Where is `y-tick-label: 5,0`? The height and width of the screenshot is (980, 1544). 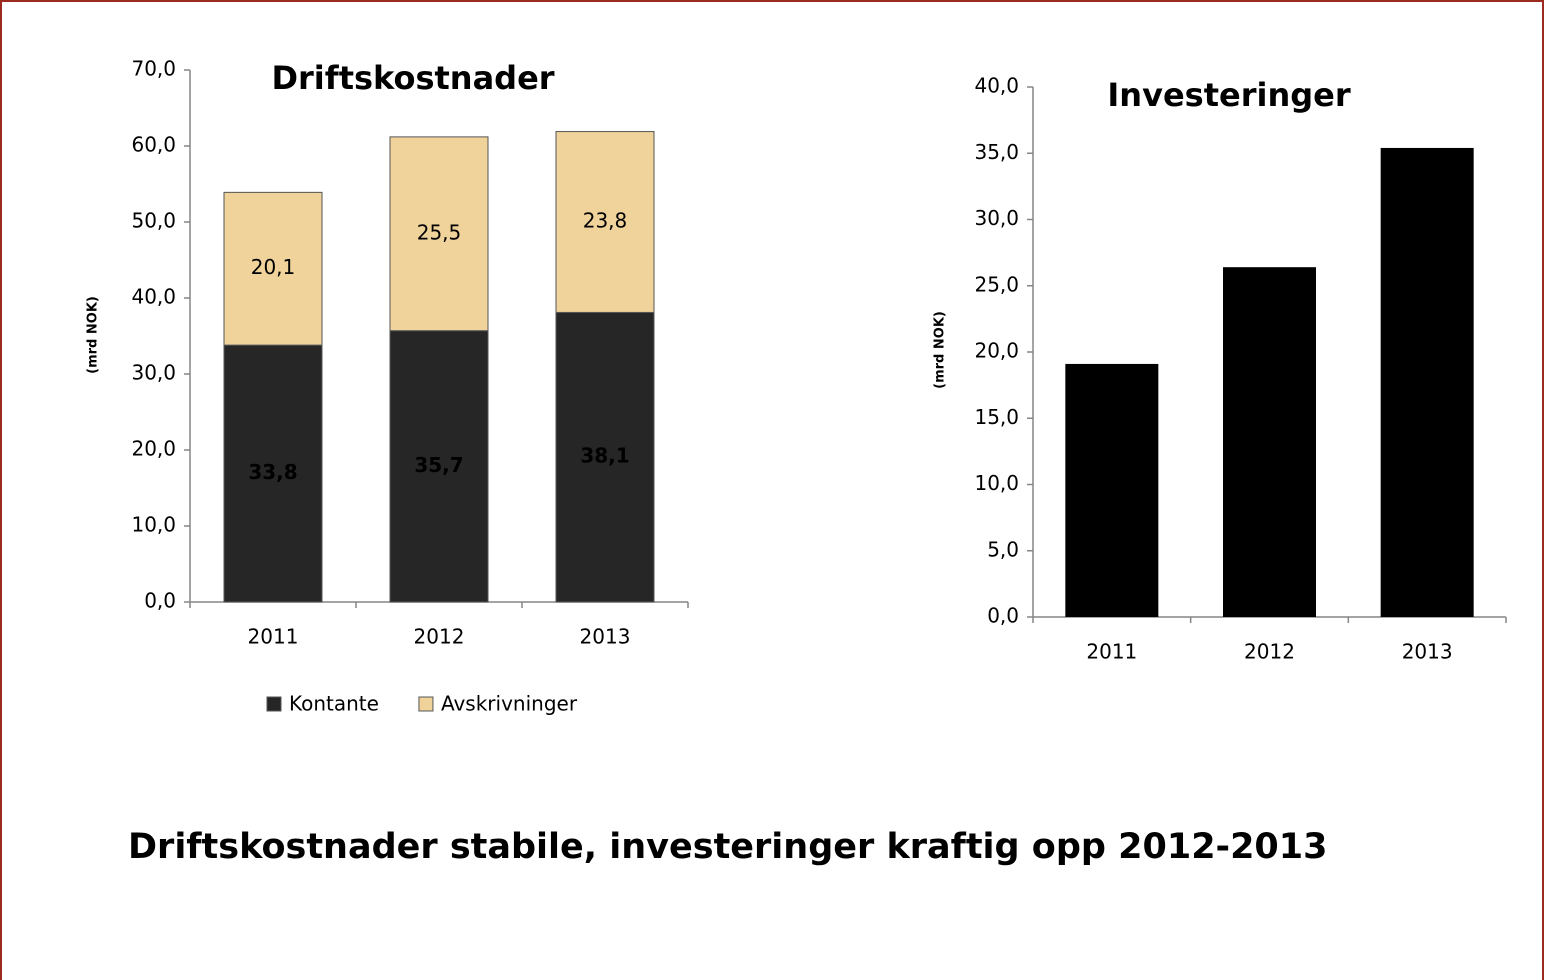
y-tick-label: 5,0 is located at coordinates (1003, 549).